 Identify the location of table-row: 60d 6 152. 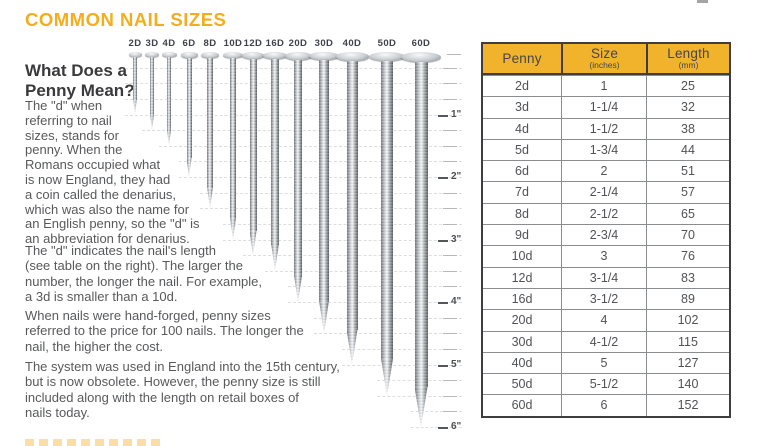
(606, 405).